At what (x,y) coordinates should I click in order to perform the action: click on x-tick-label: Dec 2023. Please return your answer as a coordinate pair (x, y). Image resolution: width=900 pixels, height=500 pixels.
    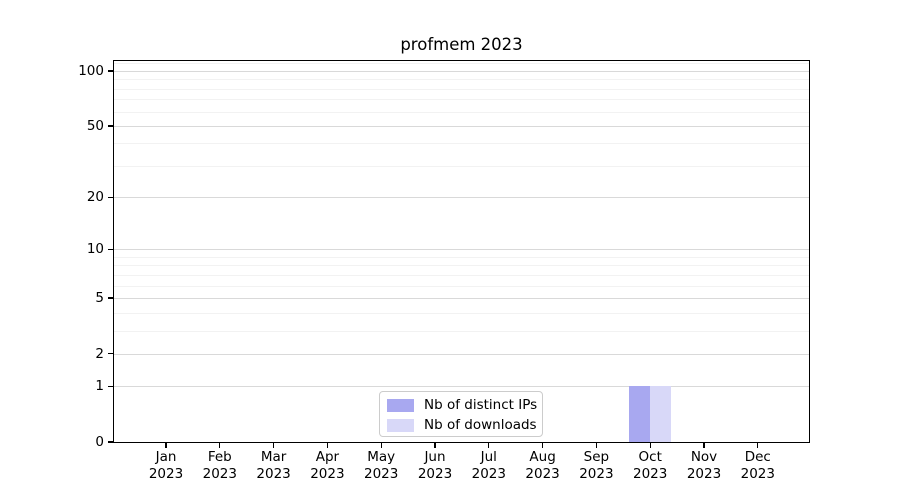
    Looking at the image, I should click on (758, 466).